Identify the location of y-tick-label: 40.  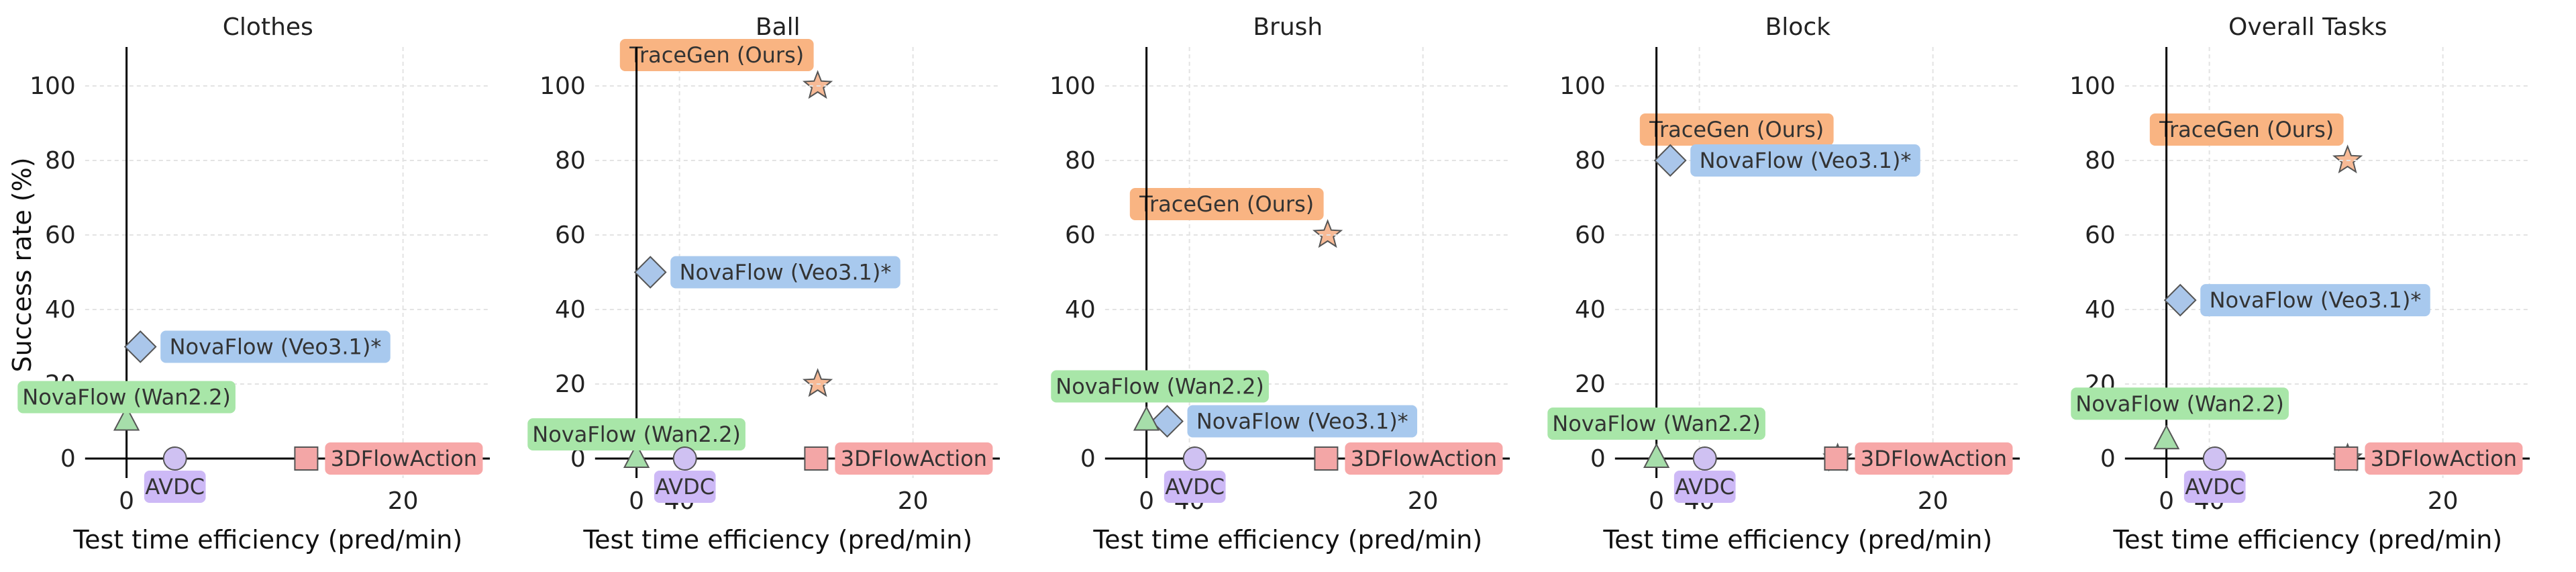
(1080, 310).